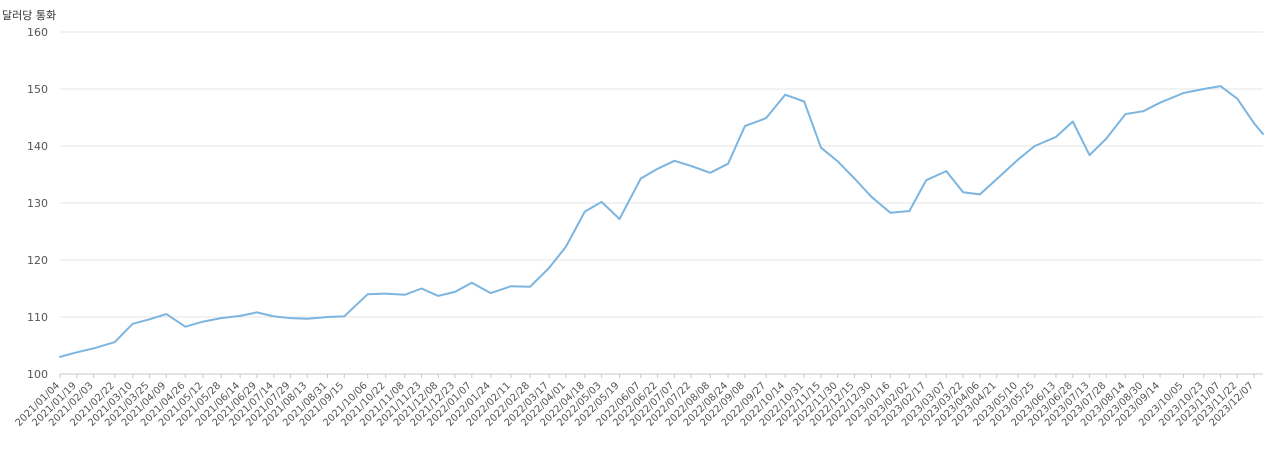 Image resolution: width=1271 pixels, height=450 pixels. I want to click on y-tick-label: 100, so click(37, 374).